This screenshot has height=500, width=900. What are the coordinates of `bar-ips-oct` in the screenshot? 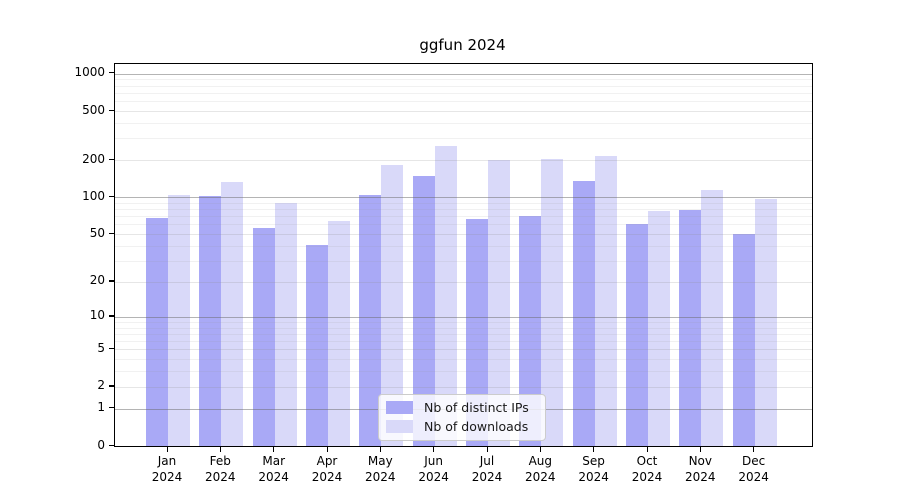 It's located at (637, 334).